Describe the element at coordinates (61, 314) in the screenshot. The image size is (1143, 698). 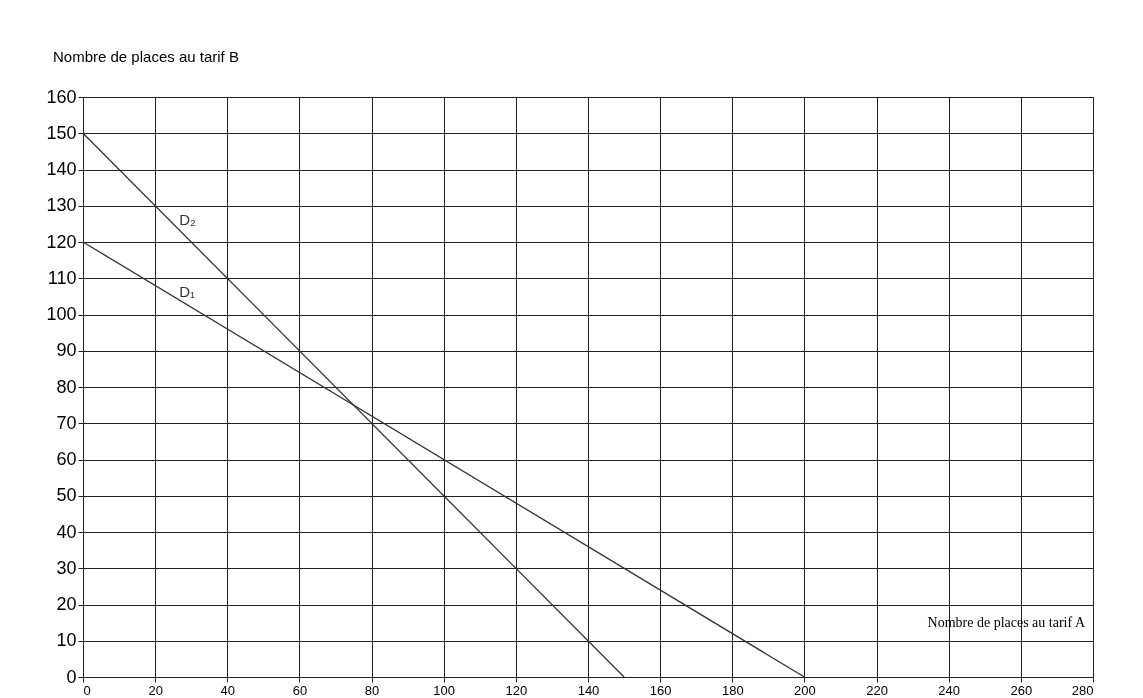
I see `y-tick-label: 100` at that location.